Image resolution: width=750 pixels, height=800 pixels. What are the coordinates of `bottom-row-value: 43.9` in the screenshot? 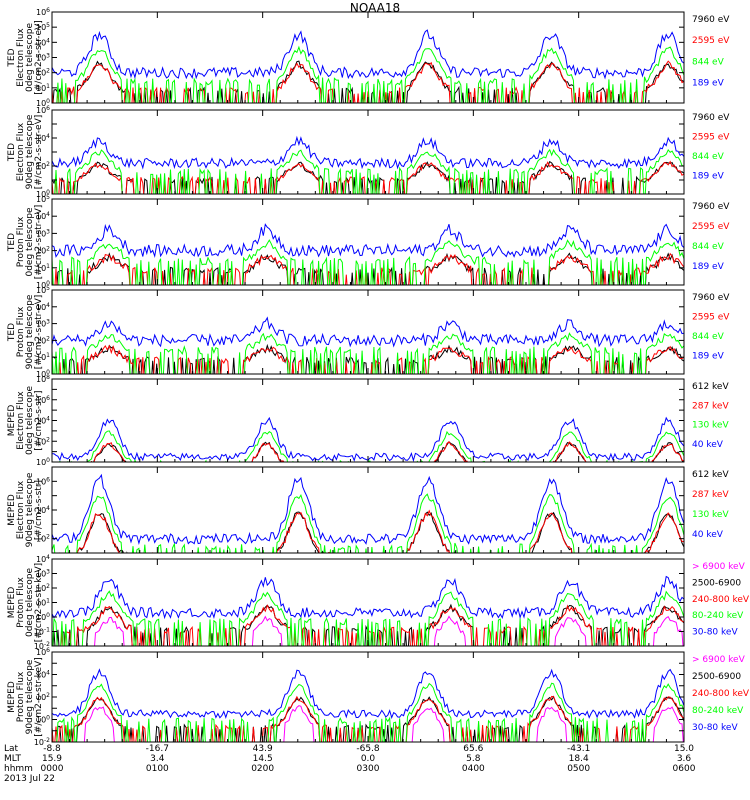 It's located at (263, 749).